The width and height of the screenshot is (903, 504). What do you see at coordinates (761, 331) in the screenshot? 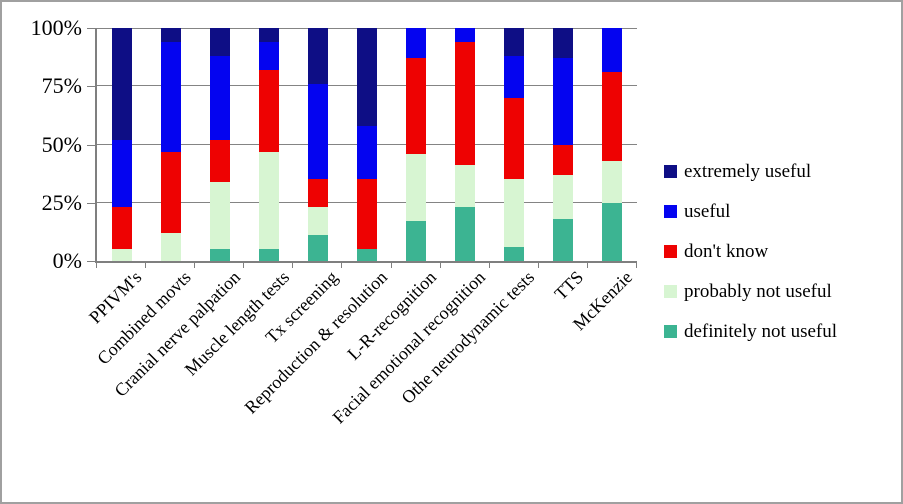
I see `legend-label: definitely not useful` at bounding box center [761, 331].